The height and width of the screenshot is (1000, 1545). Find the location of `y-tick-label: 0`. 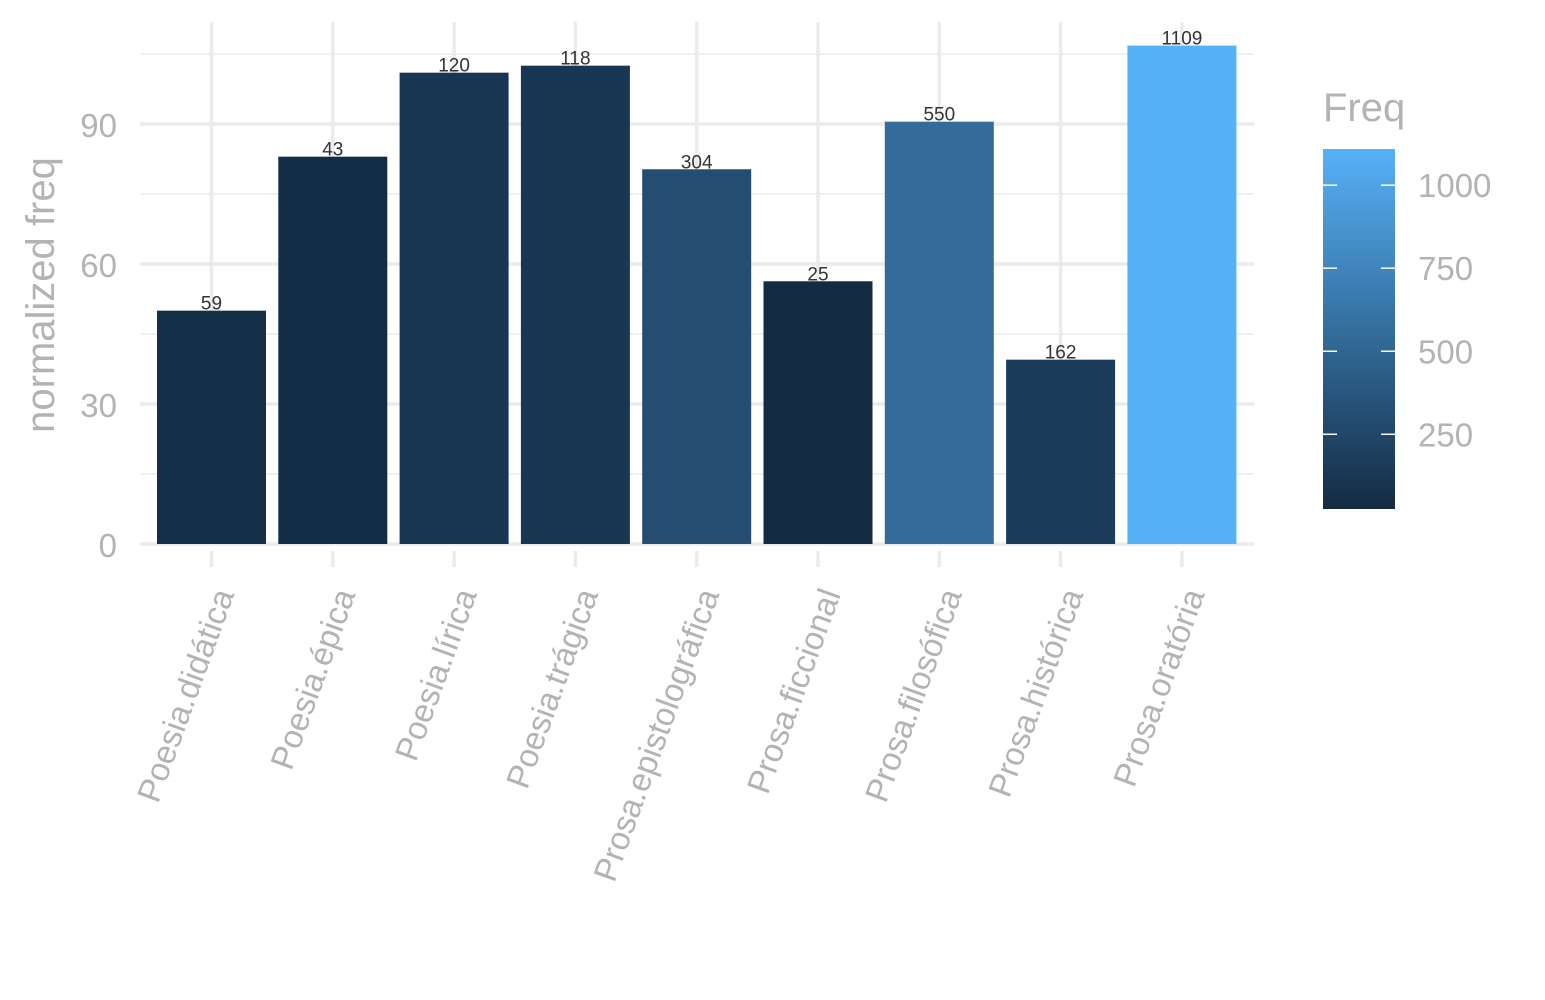

y-tick-label: 0 is located at coordinates (108, 545).